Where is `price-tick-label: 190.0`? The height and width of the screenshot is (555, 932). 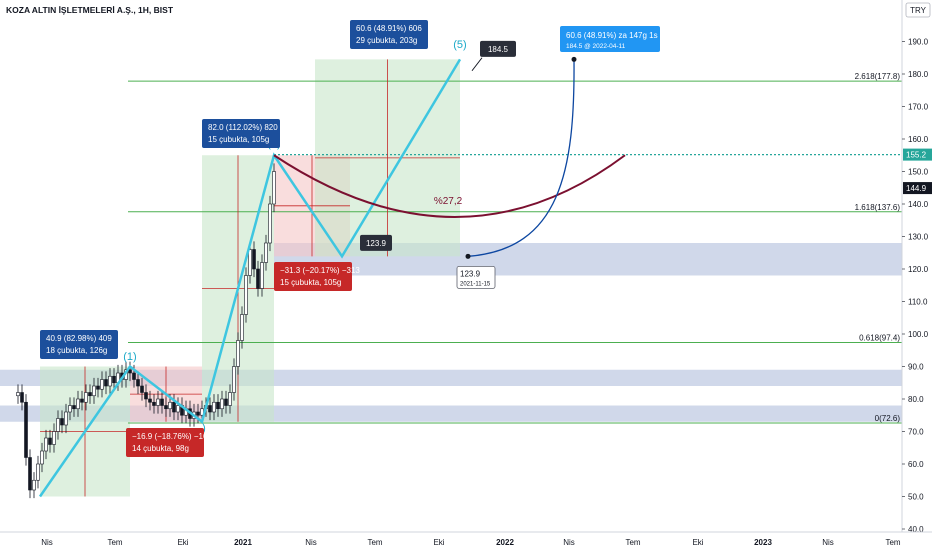 price-tick-label: 190.0 is located at coordinates (918, 42).